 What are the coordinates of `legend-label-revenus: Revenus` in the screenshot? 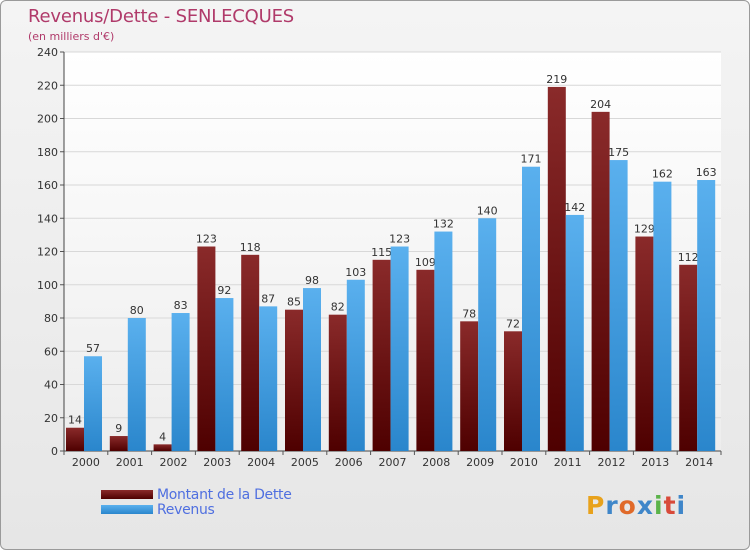 It's located at (186, 509).